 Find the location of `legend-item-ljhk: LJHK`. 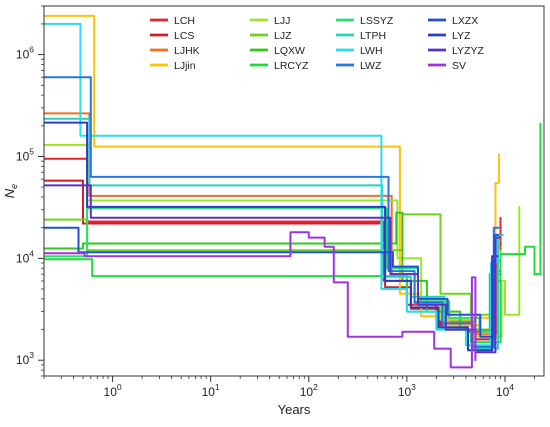

legend-item-ljhk: LJHK is located at coordinates (175, 51).